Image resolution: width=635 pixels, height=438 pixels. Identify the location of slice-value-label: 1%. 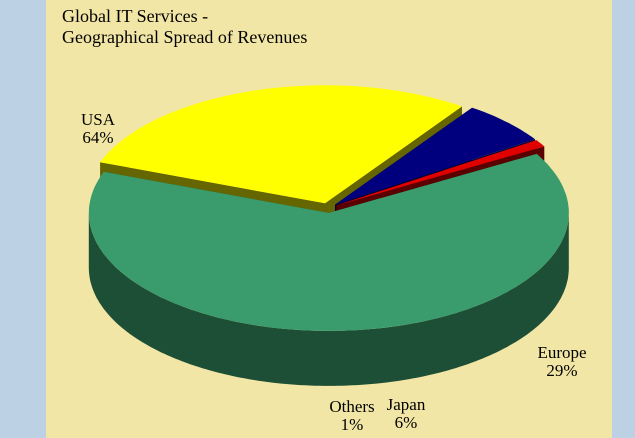
(352, 424).